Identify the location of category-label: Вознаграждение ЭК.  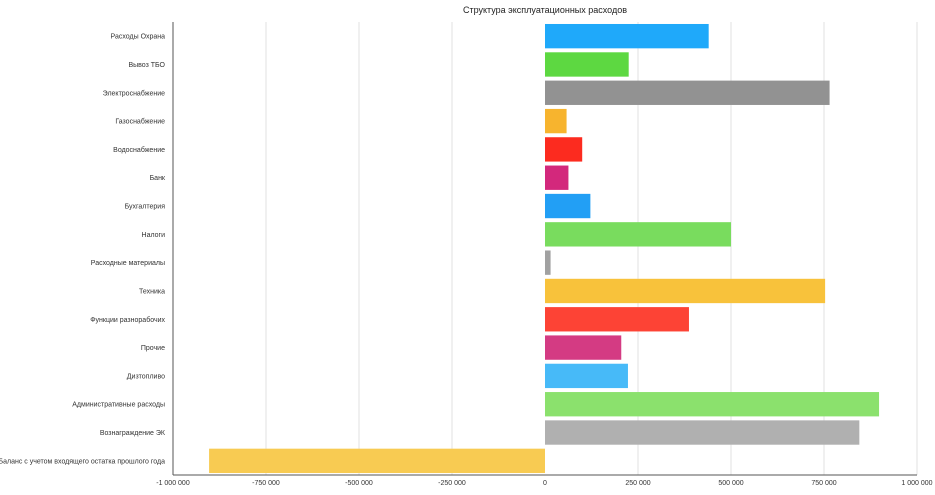
(133, 433).